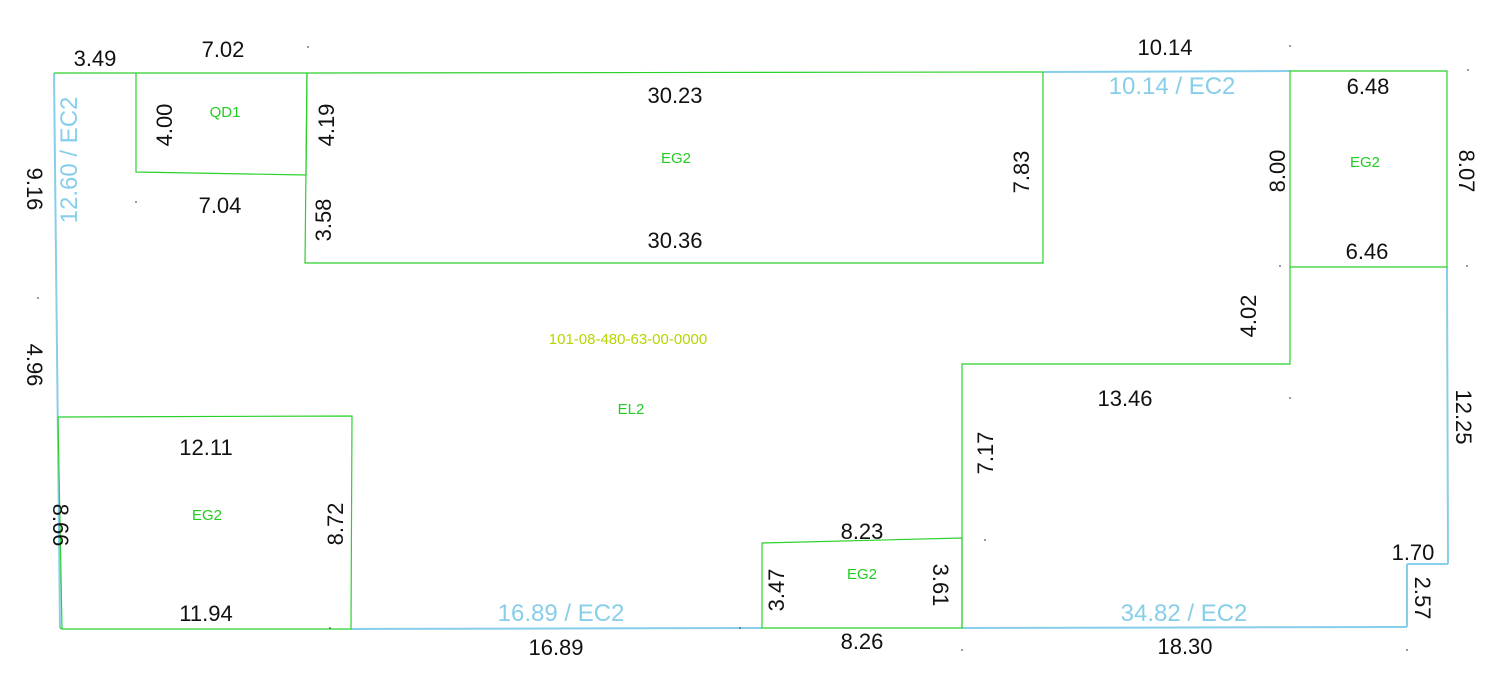 This screenshot has height=683, width=1497. Describe the element at coordinates (631, 409) in the screenshot. I see `parcel-zone-label: EL2` at that location.